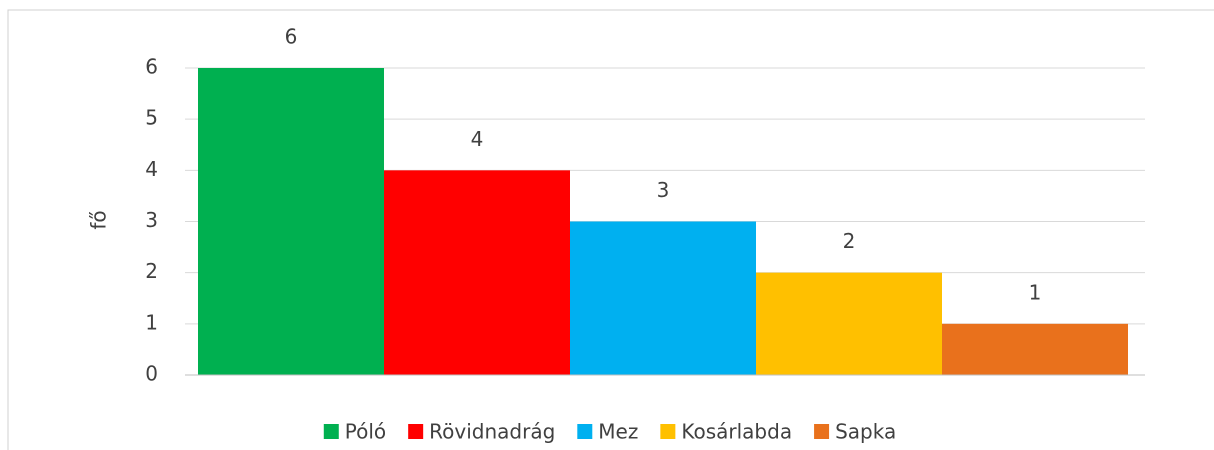 The width and height of the screenshot is (1214, 450). Describe the element at coordinates (477, 139) in the screenshot. I see `data-label: 4` at that location.